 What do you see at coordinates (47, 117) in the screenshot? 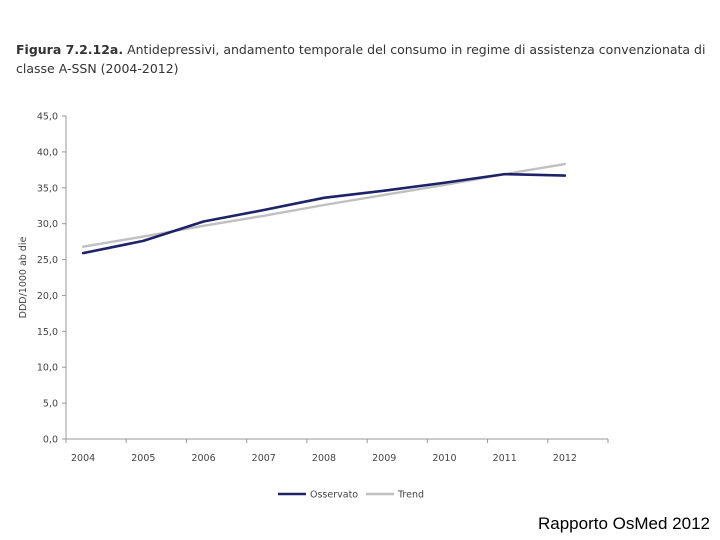
I see `y-tick-label: 45,0` at bounding box center [47, 117].